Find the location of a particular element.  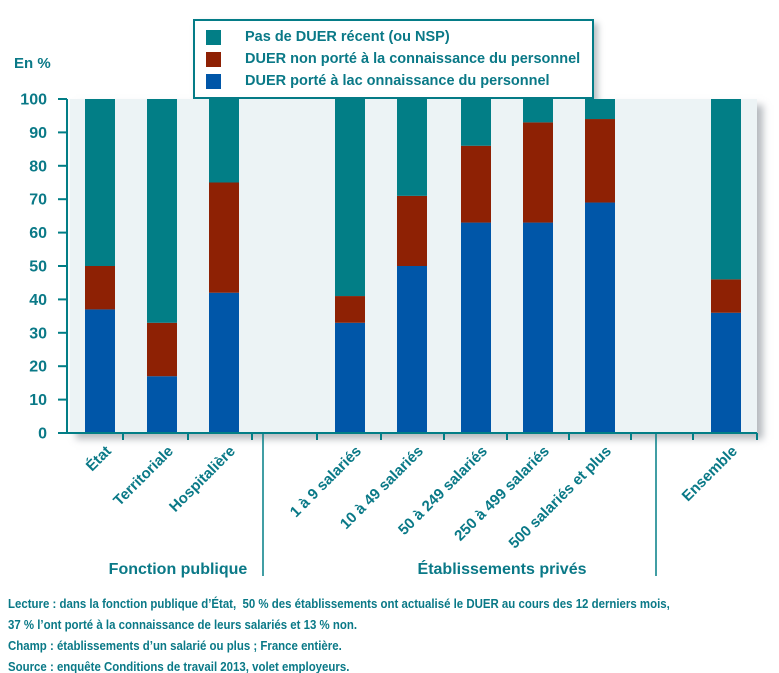

legend-item: Pas de DUER récent (ou NSP) is located at coordinates (393, 37).